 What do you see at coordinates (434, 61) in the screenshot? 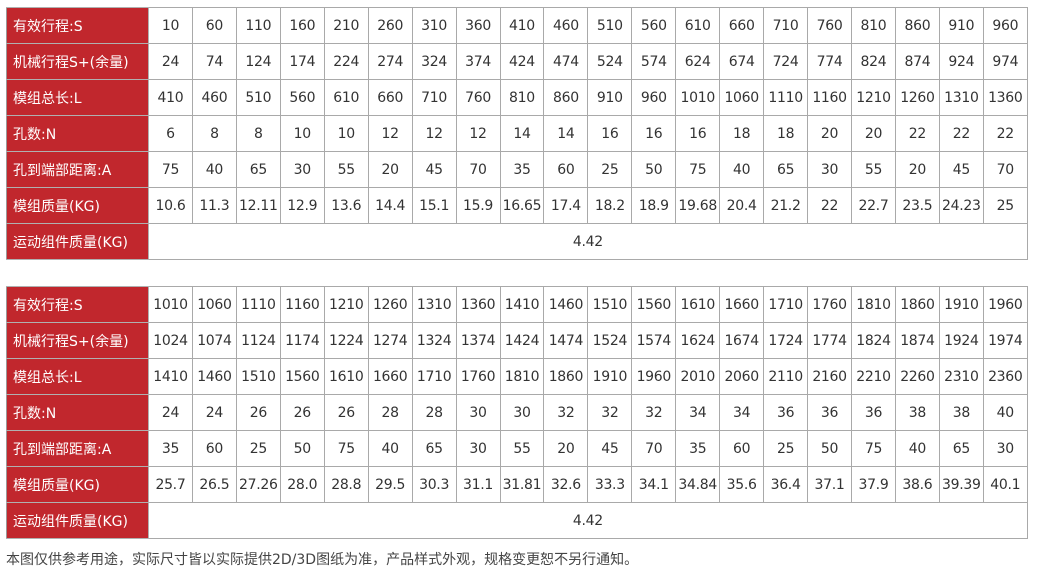
I see `table-cell: 324` at bounding box center [434, 61].